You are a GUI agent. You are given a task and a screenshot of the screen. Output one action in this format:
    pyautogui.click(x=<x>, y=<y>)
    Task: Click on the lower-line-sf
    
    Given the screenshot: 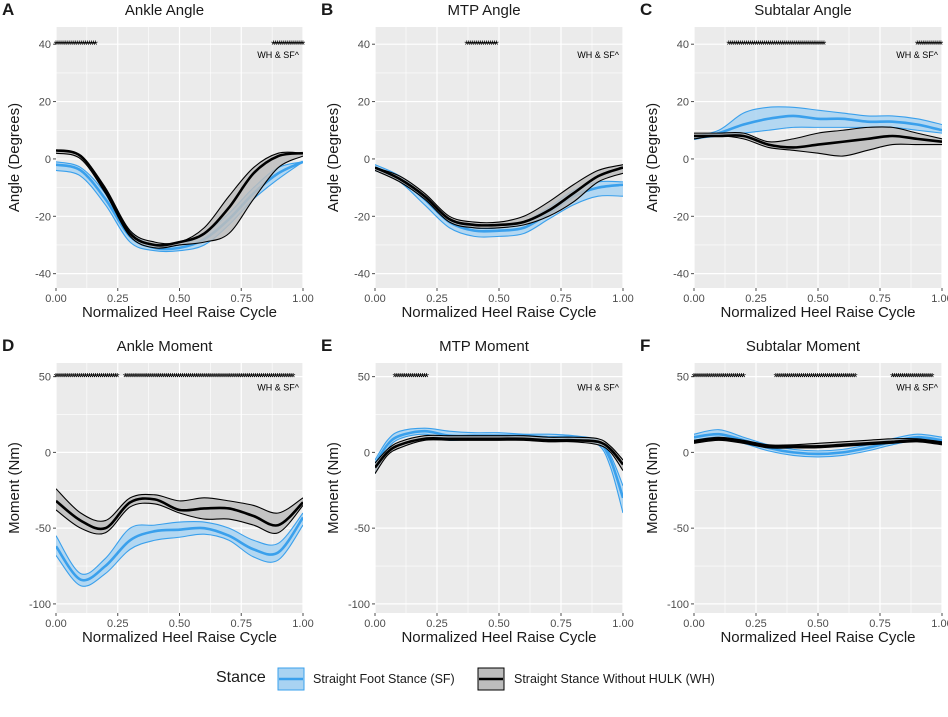 What is the action you would take?
    pyautogui.click(x=179, y=207)
    